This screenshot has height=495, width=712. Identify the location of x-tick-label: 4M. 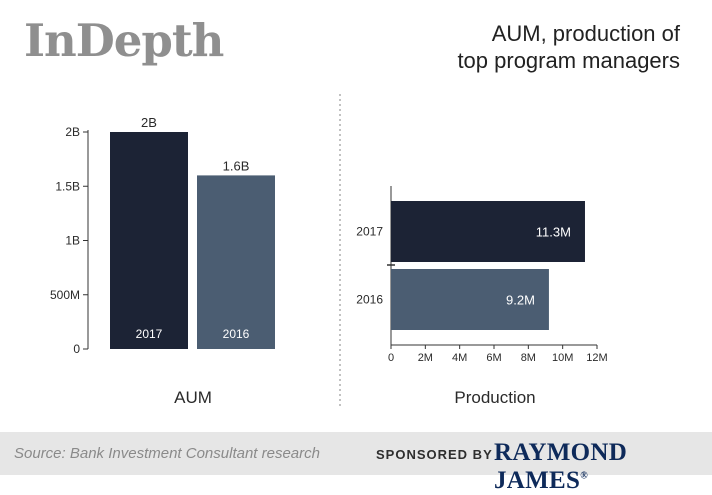
(459, 358).